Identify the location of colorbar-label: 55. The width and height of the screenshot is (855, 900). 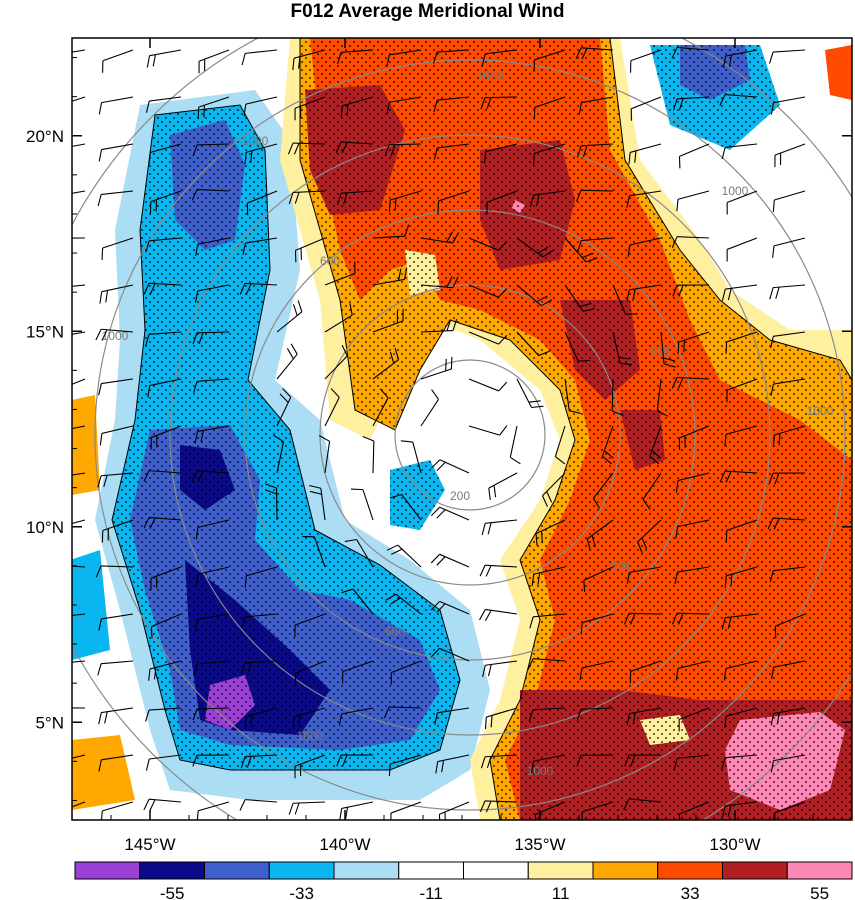
(819, 892).